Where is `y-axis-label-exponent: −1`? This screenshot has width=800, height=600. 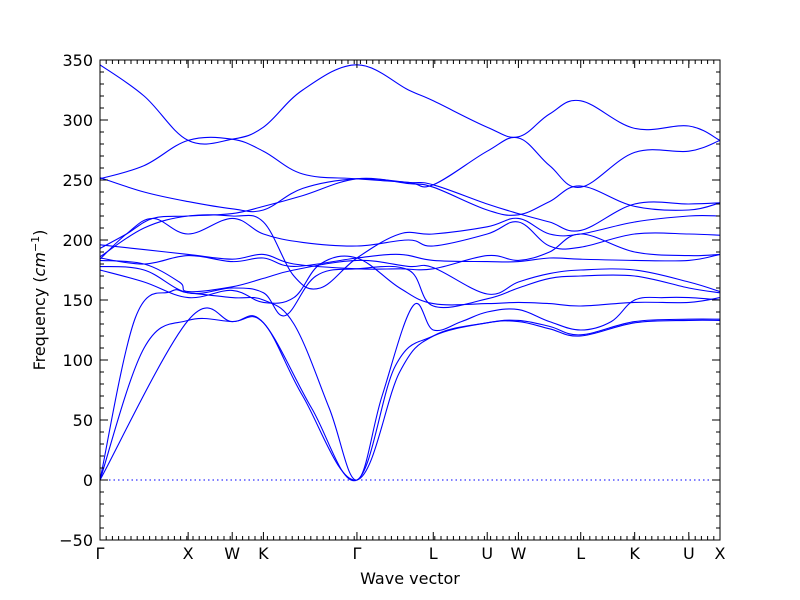 y-axis-label-exponent: −1 is located at coordinates (35, 244).